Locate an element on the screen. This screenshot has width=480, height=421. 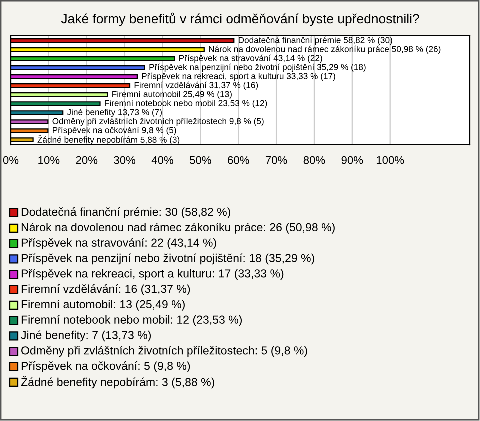
text: Odměny při zvláštních životních příležitostech: 5 (9,8 %) is located at coordinates (165, 352).